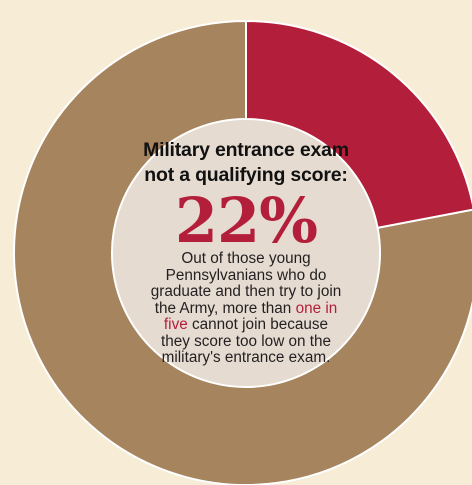  What do you see at coordinates (250, 316) in the screenshot?
I see `description-highlight: one in five` at bounding box center [250, 316].